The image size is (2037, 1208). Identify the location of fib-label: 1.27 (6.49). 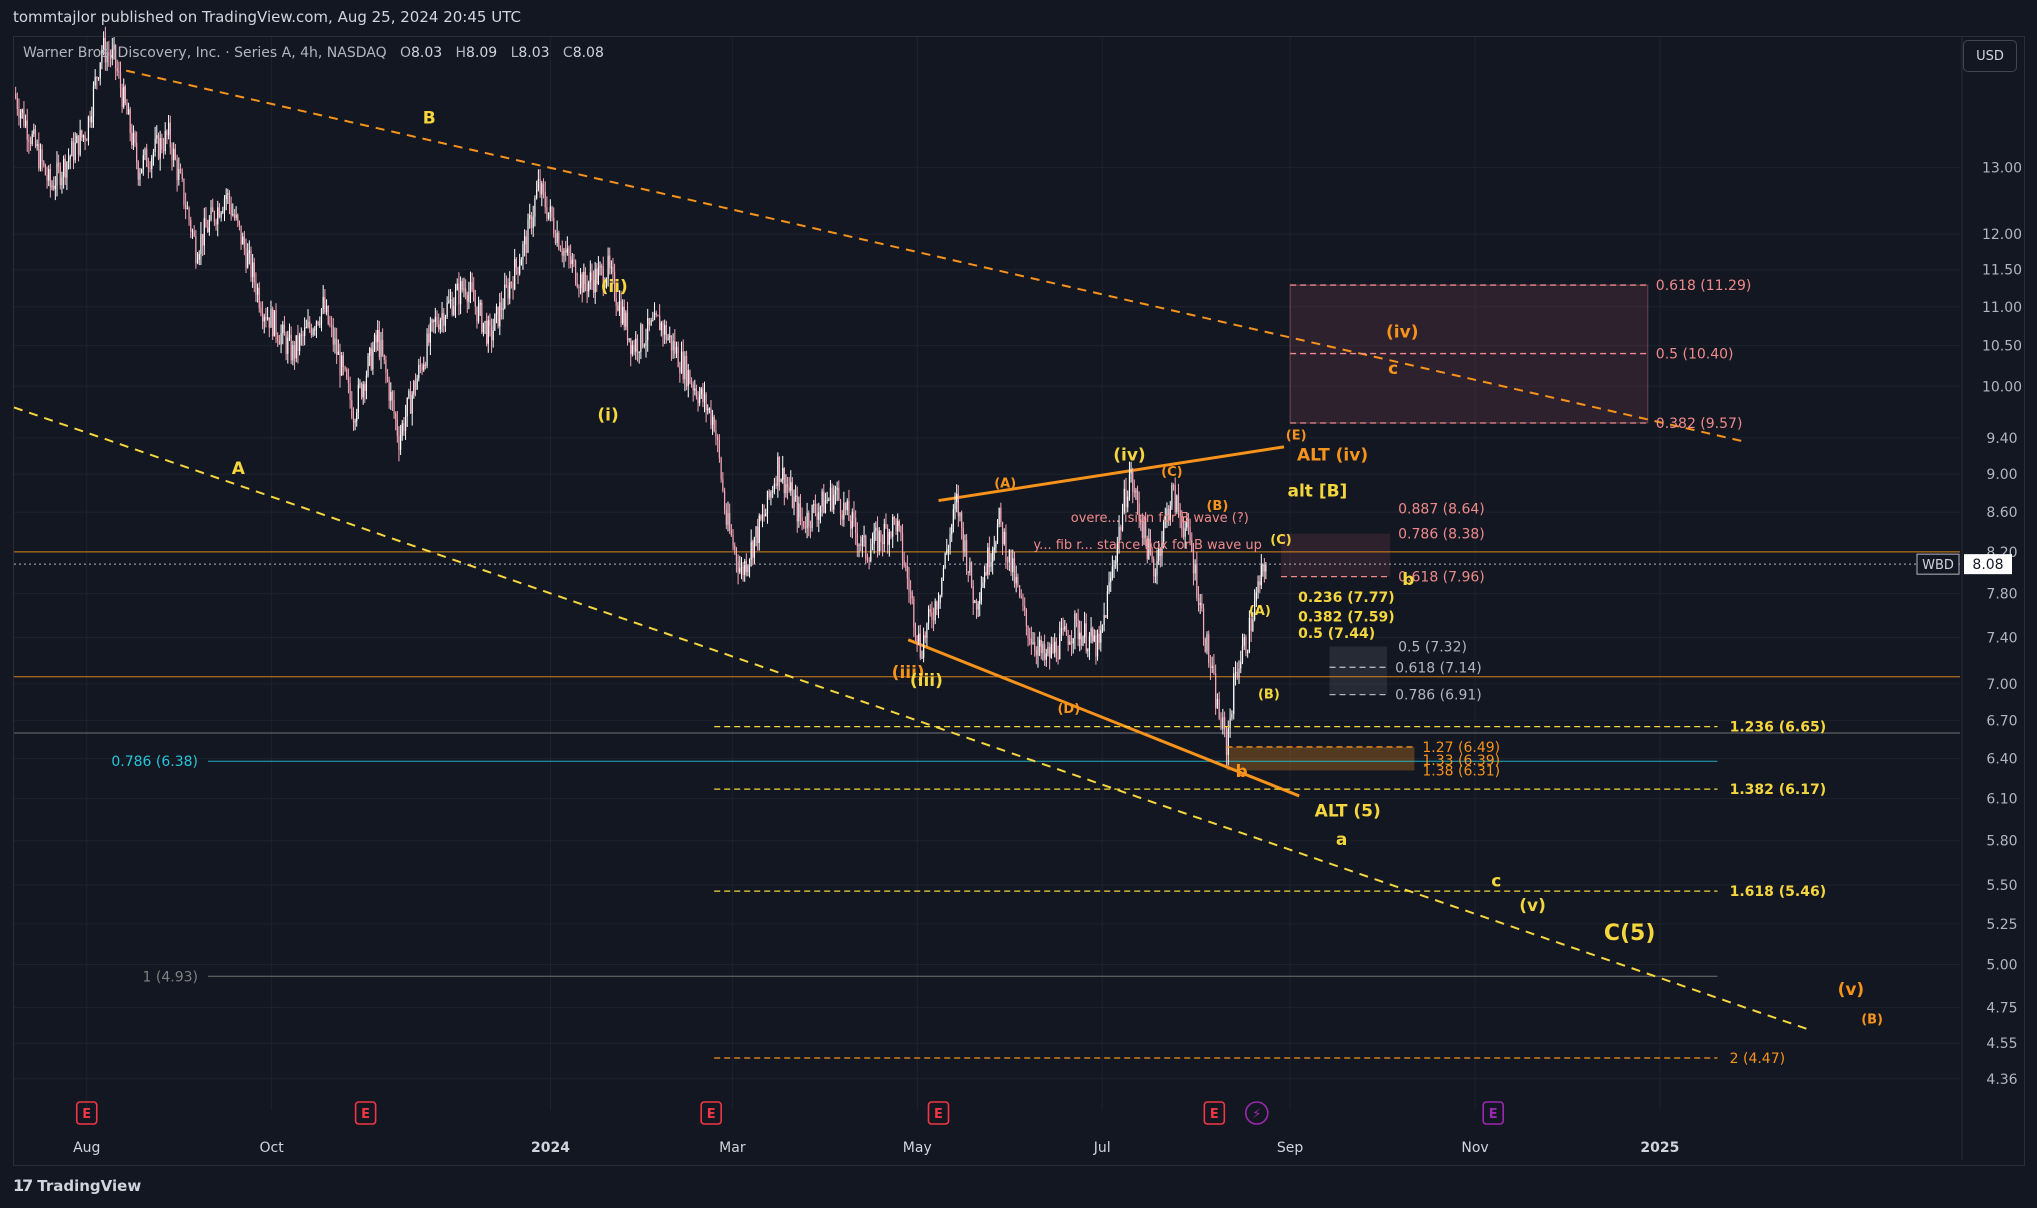
(1461, 748).